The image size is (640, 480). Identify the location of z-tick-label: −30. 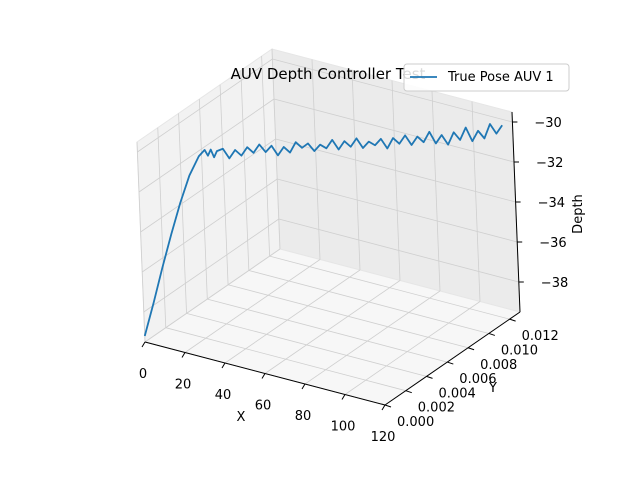
(547, 123).